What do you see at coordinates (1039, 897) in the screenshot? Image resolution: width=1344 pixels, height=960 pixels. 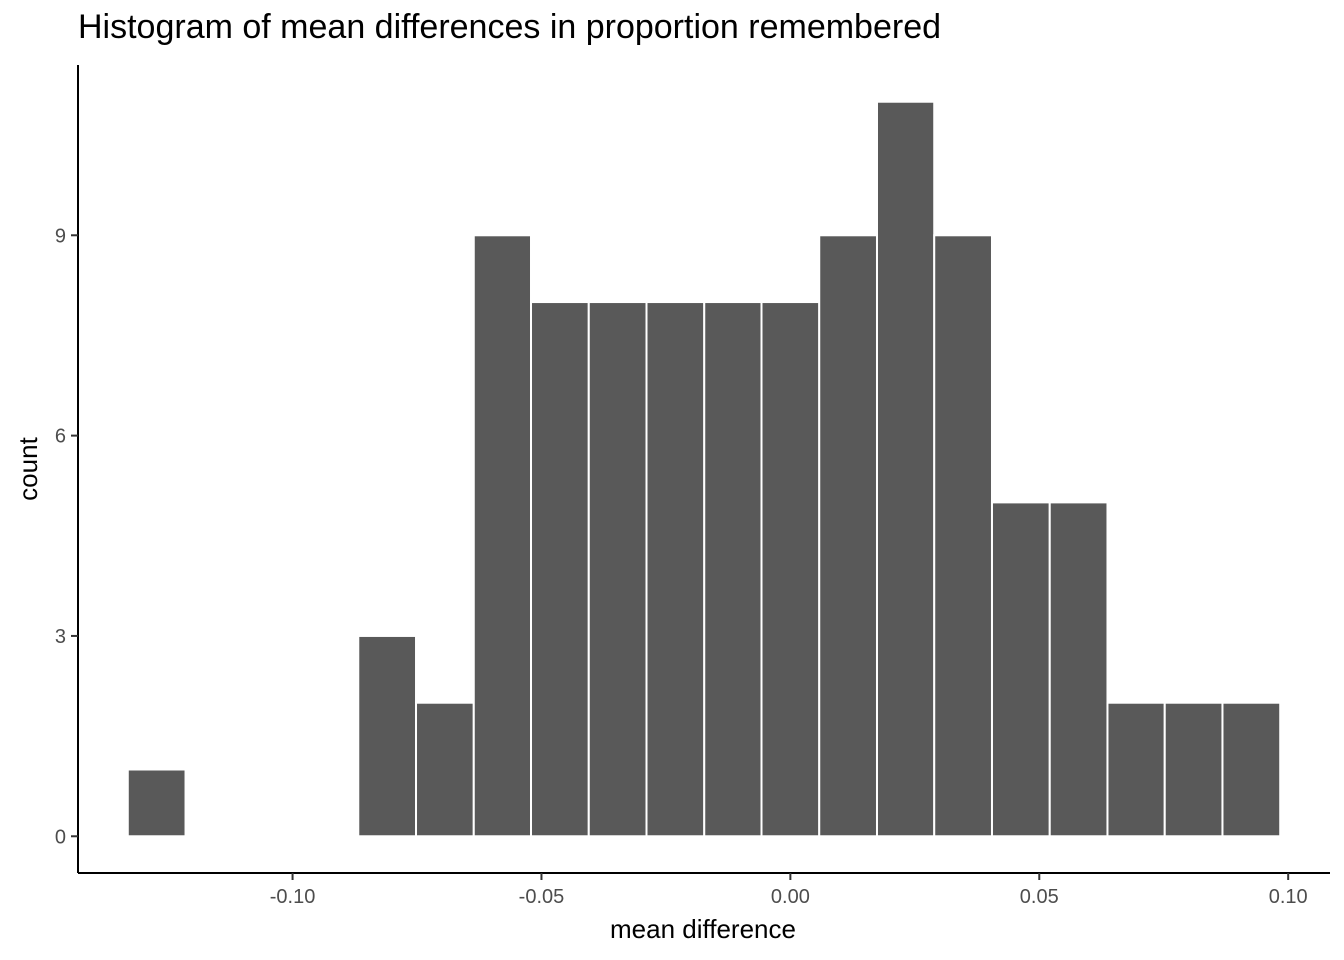 I see `x-tick-label: 0.05` at bounding box center [1039, 897].